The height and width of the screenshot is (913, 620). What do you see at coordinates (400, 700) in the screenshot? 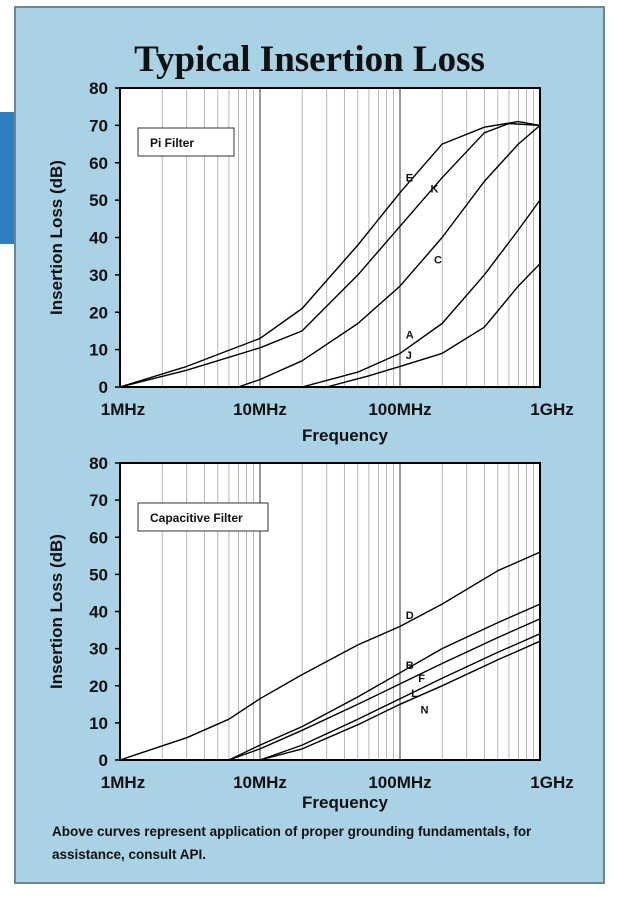
I see `series-line-N` at bounding box center [400, 700].